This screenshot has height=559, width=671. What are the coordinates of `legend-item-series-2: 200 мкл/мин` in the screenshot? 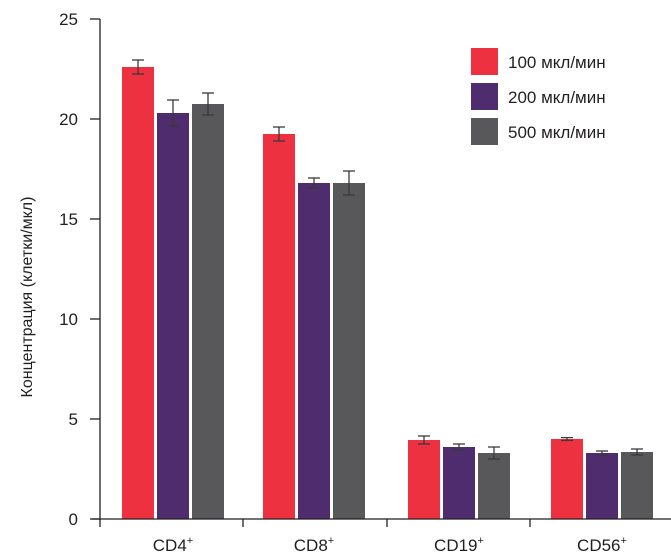 It's located at (538, 96).